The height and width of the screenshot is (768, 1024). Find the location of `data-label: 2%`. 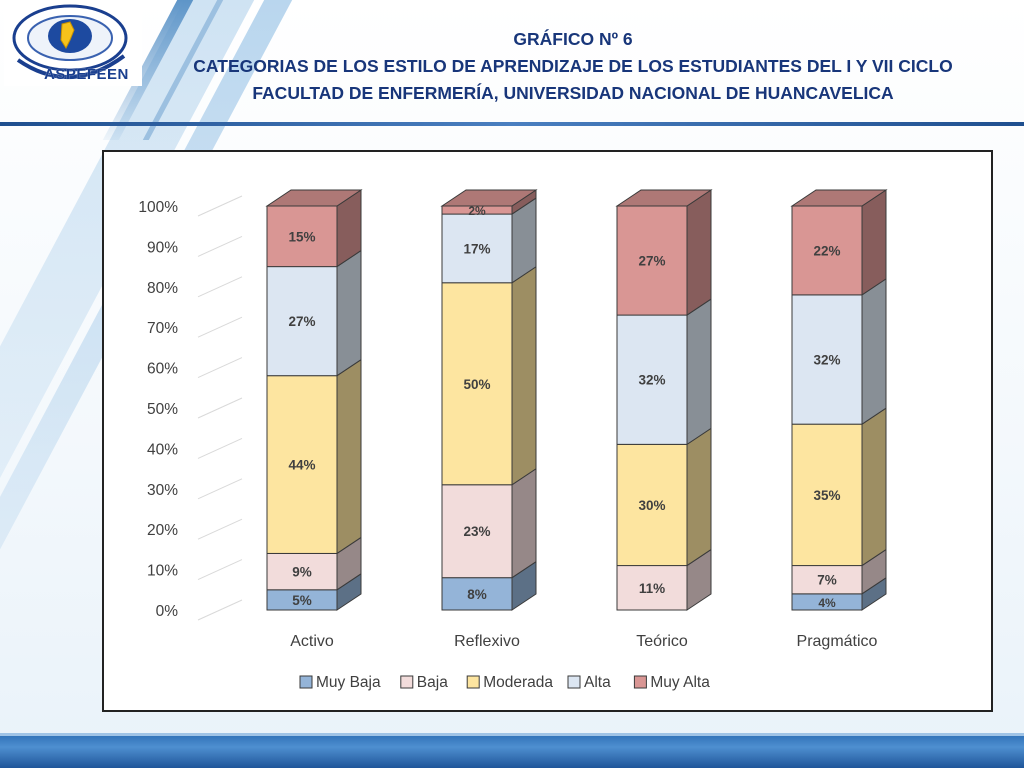

data-label: 2% is located at coordinates (477, 211).